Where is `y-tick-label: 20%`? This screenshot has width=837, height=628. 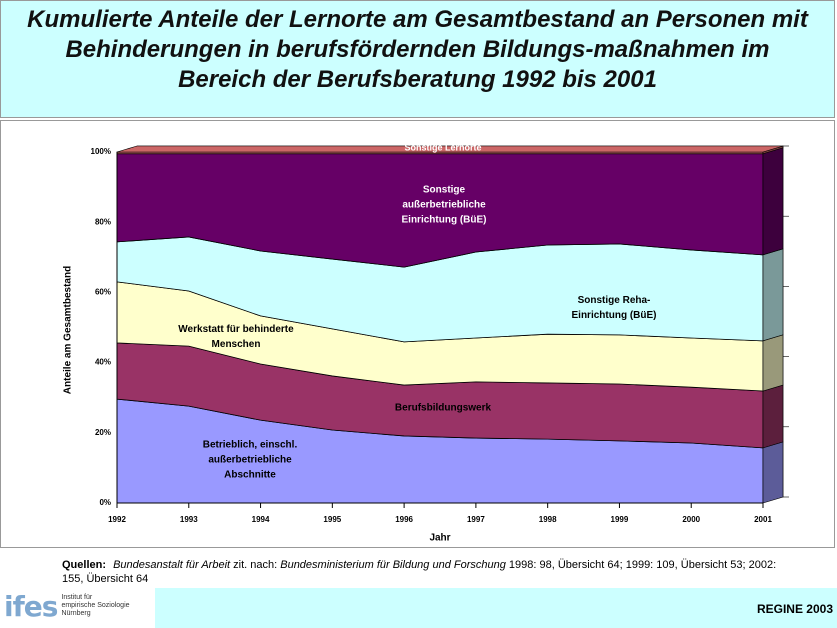
y-tick-label: 20% is located at coordinates (103, 432).